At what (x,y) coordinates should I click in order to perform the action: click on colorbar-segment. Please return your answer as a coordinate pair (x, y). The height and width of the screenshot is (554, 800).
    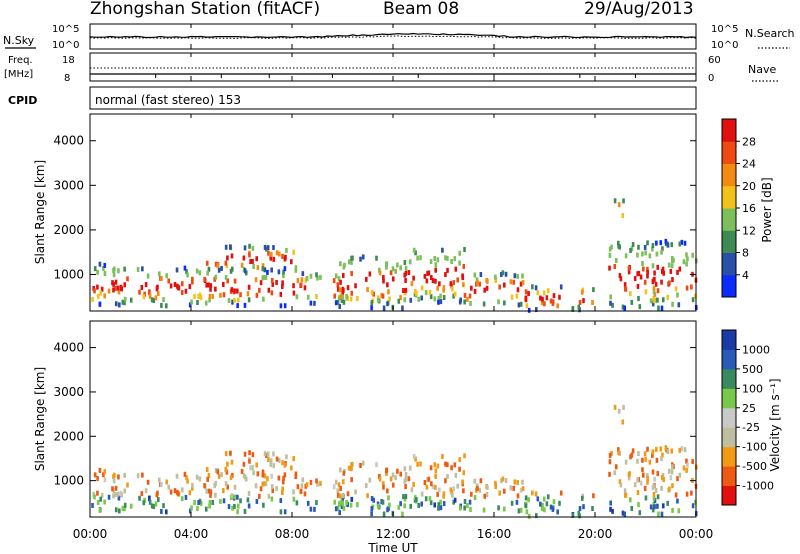
    Looking at the image, I should click on (729, 417).